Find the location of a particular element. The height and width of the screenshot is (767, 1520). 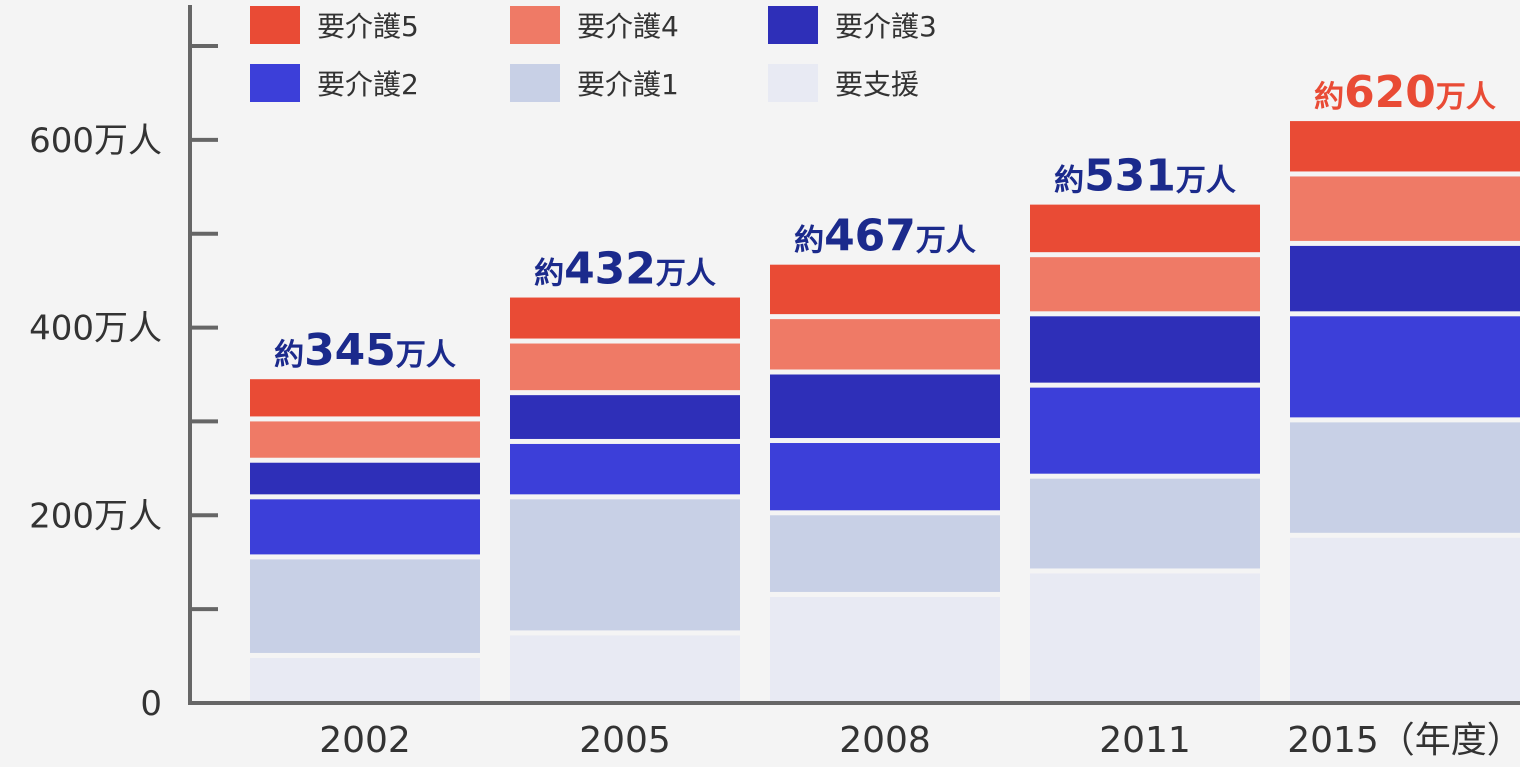

legend-label: 要支援 is located at coordinates (877, 84).